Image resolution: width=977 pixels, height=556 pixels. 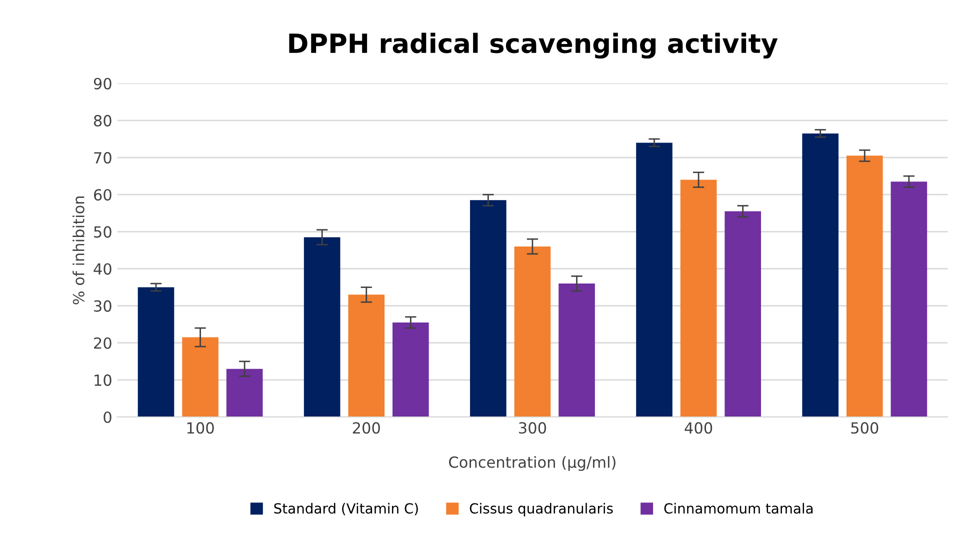 What do you see at coordinates (103, 269) in the screenshot?
I see `y-tick-label: 40` at bounding box center [103, 269].